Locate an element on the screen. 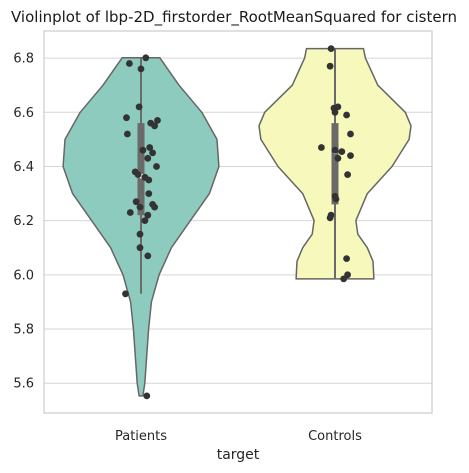 This screenshot has width=469, height=473. y-tick-label: 6.2 is located at coordinates (23, 221).